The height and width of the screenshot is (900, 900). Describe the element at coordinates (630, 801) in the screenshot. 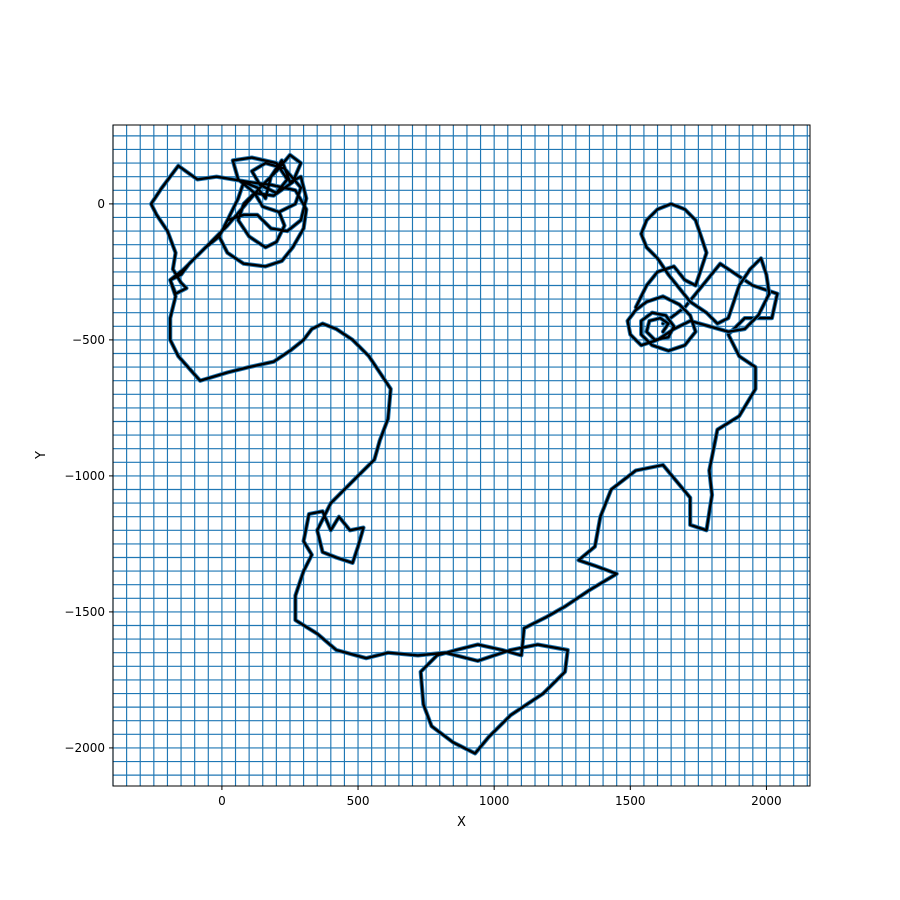

I see `x-tick-label: 1500` at that location.